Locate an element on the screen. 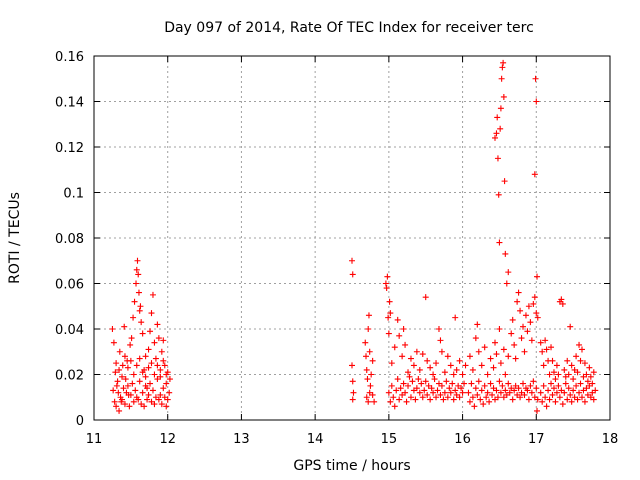  y-tick-label: 0.12 is located at coordinates (69, 148).